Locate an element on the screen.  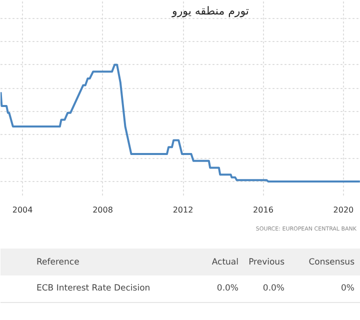
text: ECB Interest Rate Decision is located at coordinates (93, 289).